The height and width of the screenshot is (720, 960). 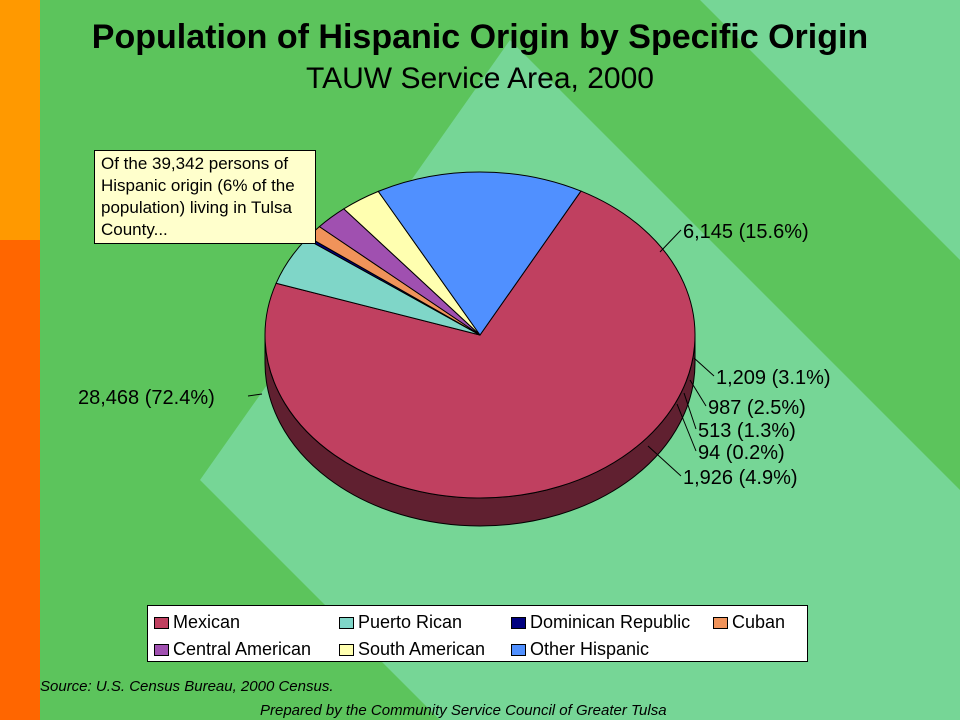 I want to click on legend-swatch-central-american, so click(x=161, y=649).